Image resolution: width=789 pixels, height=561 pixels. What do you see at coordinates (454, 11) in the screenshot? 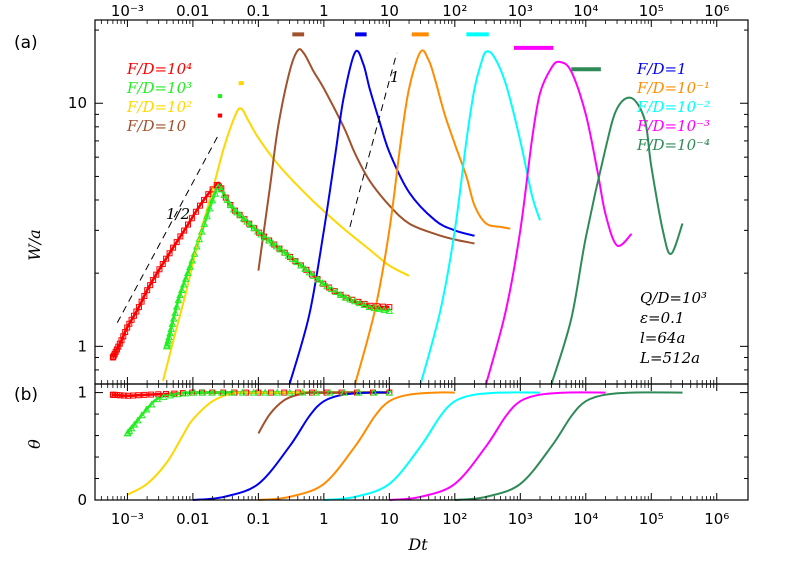
I see `x-tick-label-top: 10²` at bounding box center [454, 11].